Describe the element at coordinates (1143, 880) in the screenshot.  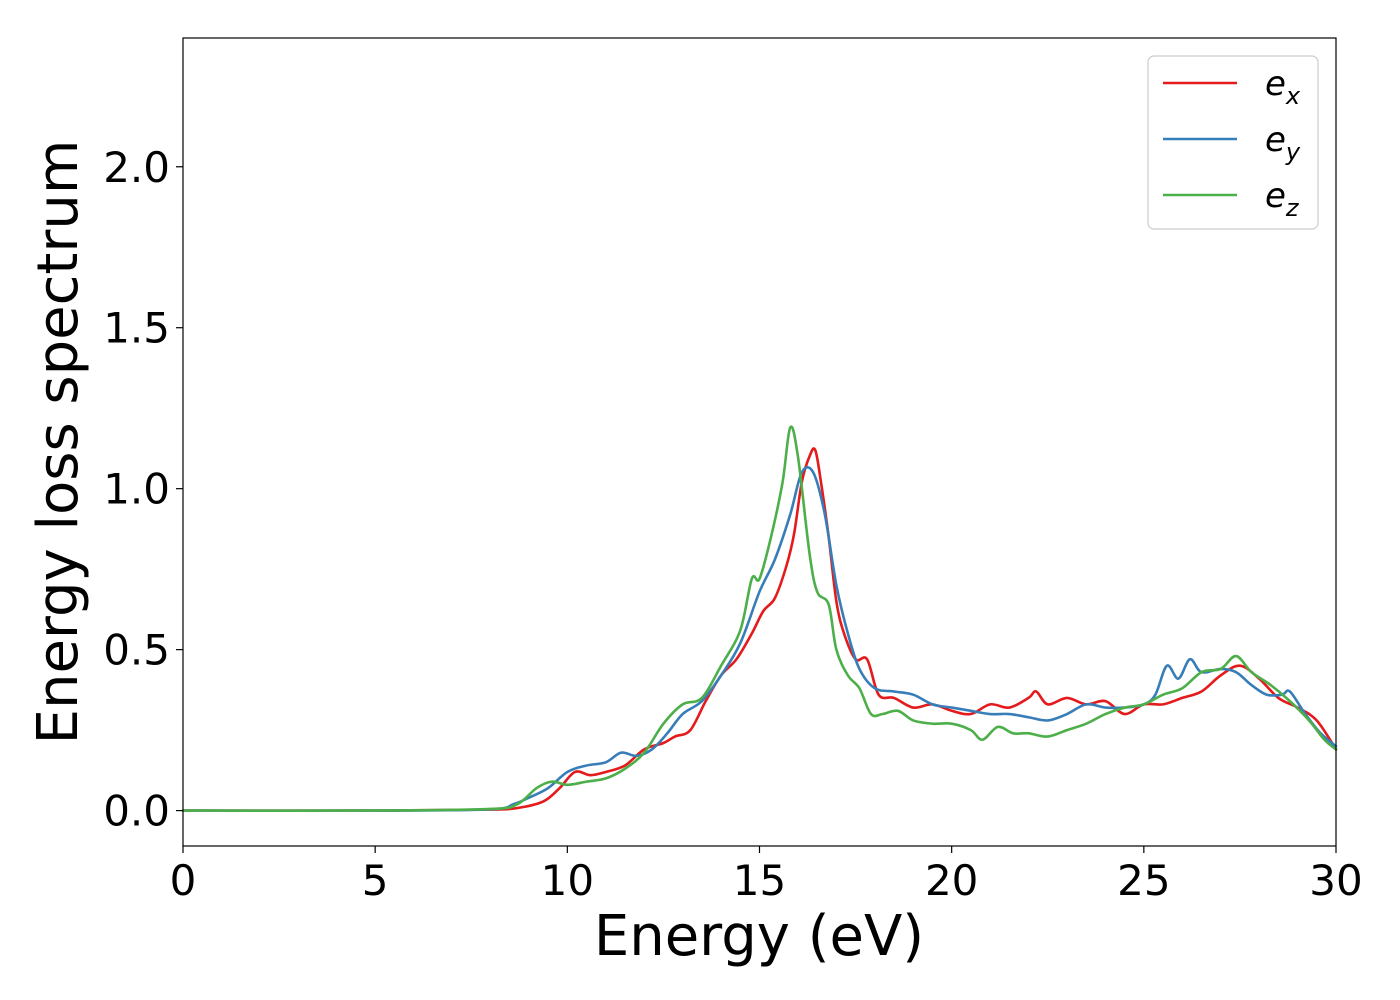
I see `x-tick-label: 25` at that location.